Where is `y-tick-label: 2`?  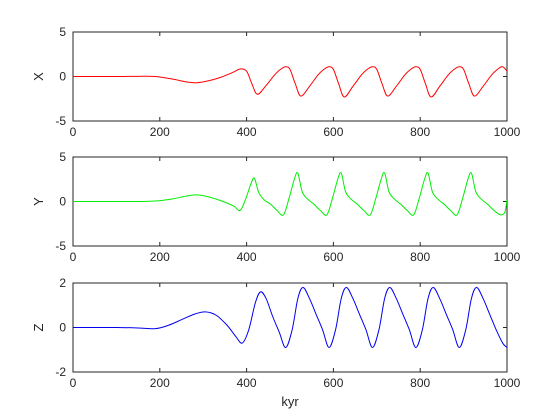
y-tick-label: 2 is located at coordinates (62, 283).